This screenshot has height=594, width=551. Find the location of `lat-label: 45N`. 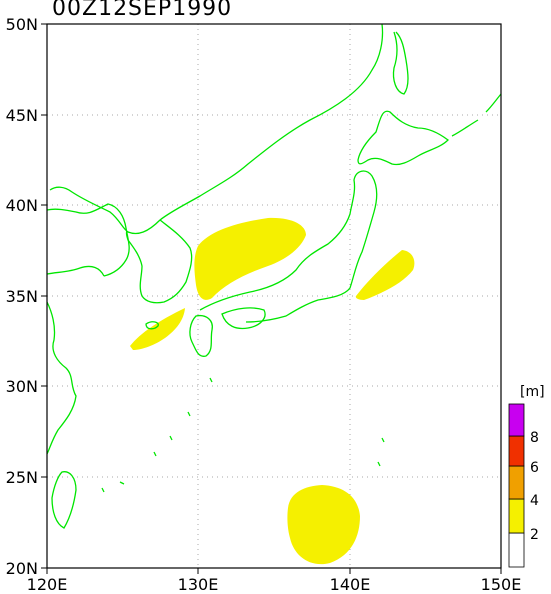

lat-label: 45N is located at coordinates (22, 115).